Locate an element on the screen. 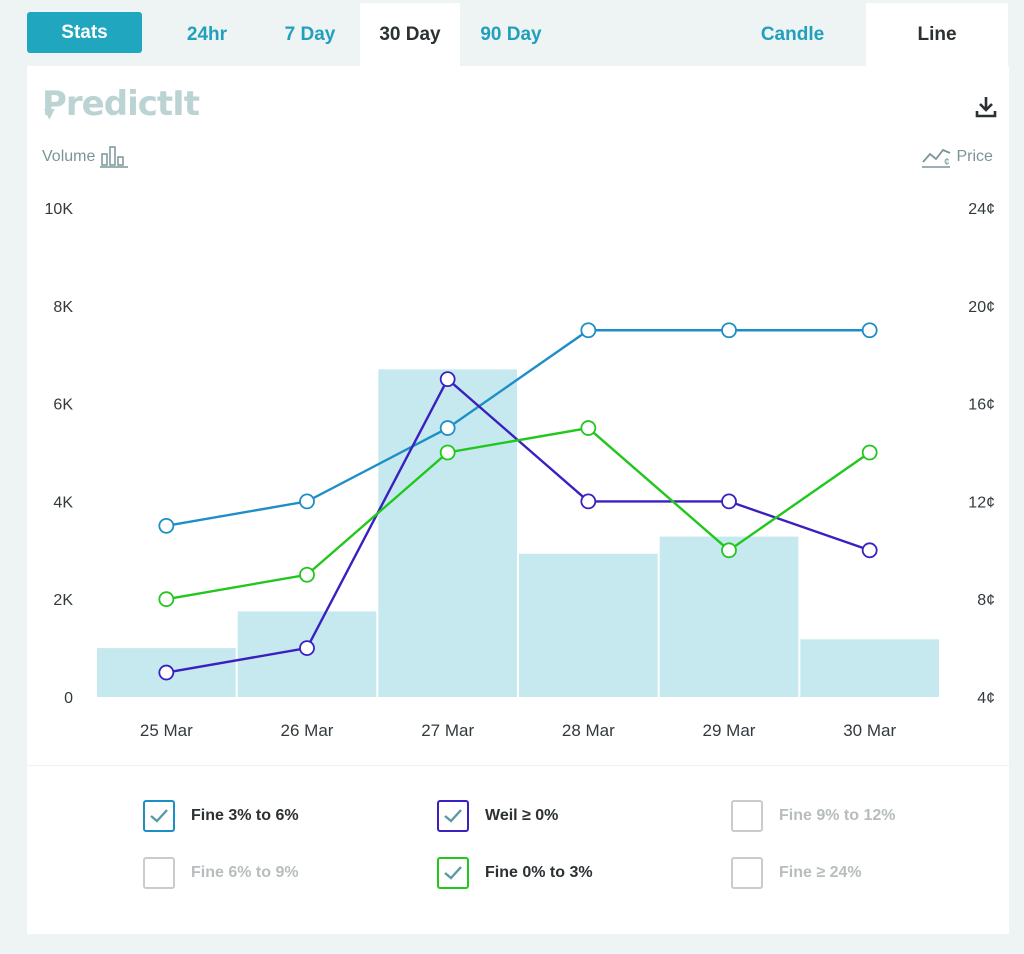  volume-bar-27-mar is located at coordinates (447, 533).